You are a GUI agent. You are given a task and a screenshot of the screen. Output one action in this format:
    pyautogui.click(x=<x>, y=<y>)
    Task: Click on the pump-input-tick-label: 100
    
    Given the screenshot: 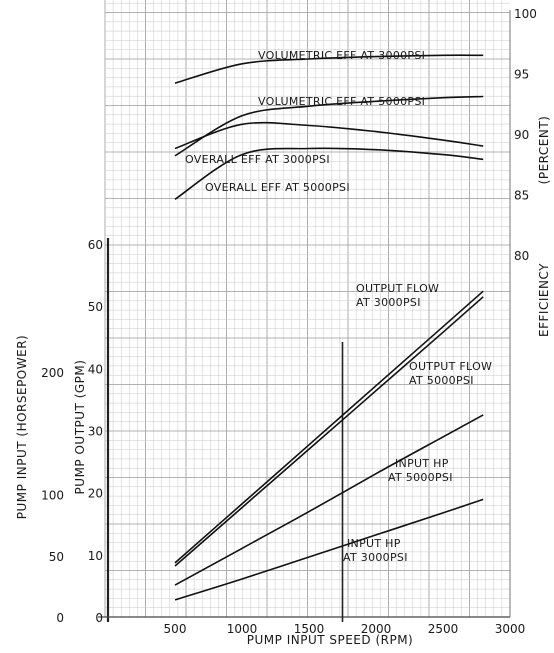 What is the action you would take?
    pyautogui.click(x=52, y=496)
    